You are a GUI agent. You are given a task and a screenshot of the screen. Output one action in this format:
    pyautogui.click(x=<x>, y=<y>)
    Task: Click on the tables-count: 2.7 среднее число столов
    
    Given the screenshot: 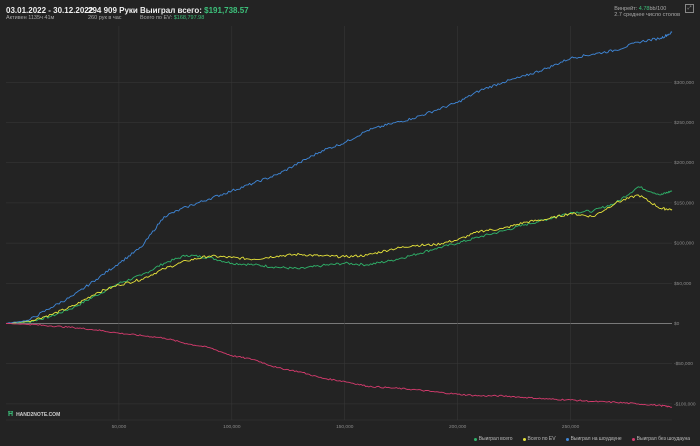 What is the action you would take?
    pyautogui.click(x=647, y=15)
    